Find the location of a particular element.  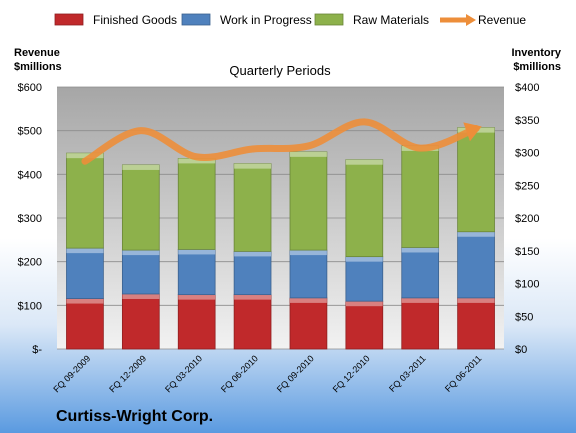

right-tick-label: $0 is located at coordinates (521, 350).